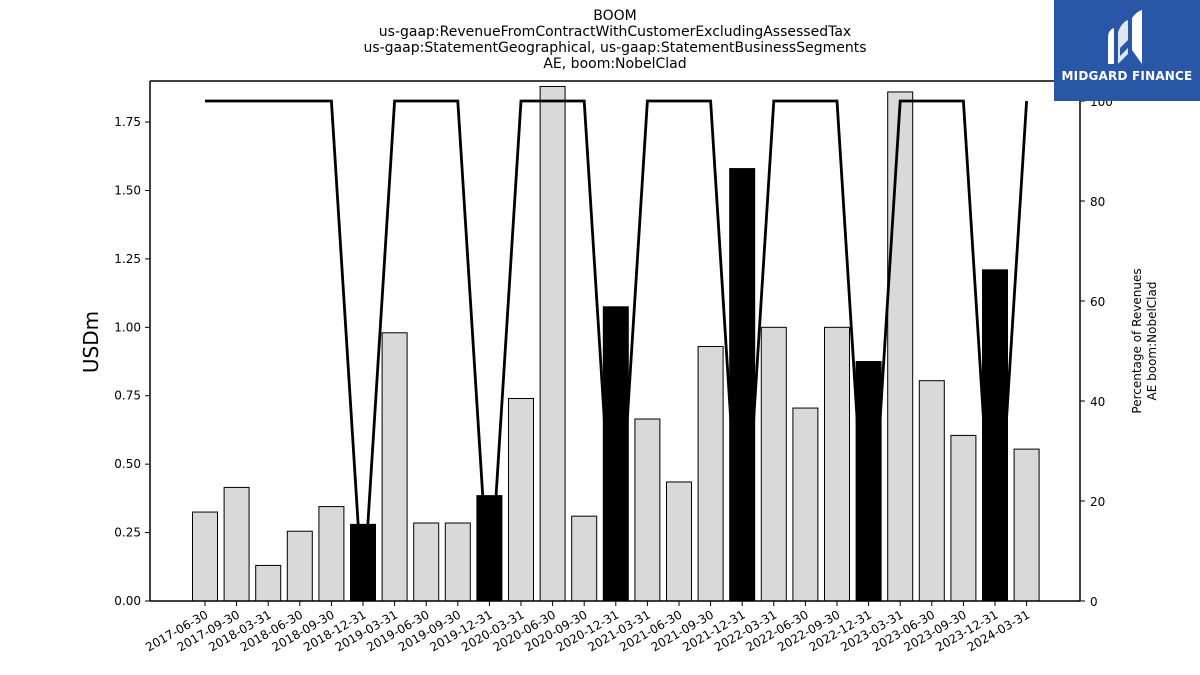  I want to click on midgard-finance-logo: MIDGARD FINANCE, so click(1127, 50).